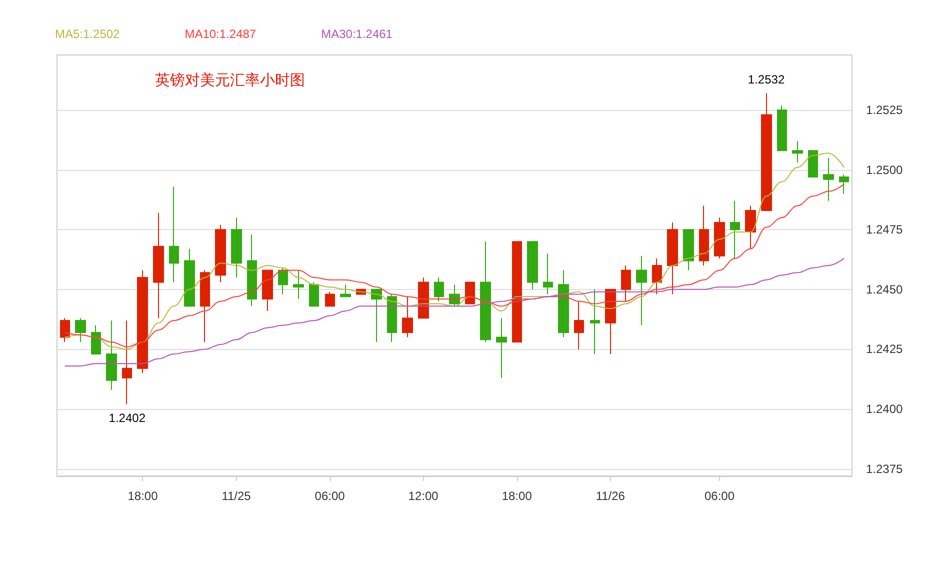 This screenshot has height=570, width=944. Describe the element at coordinates (885, 229) in the screenshot. I see `y-tick-label: 1.2475` at that location.